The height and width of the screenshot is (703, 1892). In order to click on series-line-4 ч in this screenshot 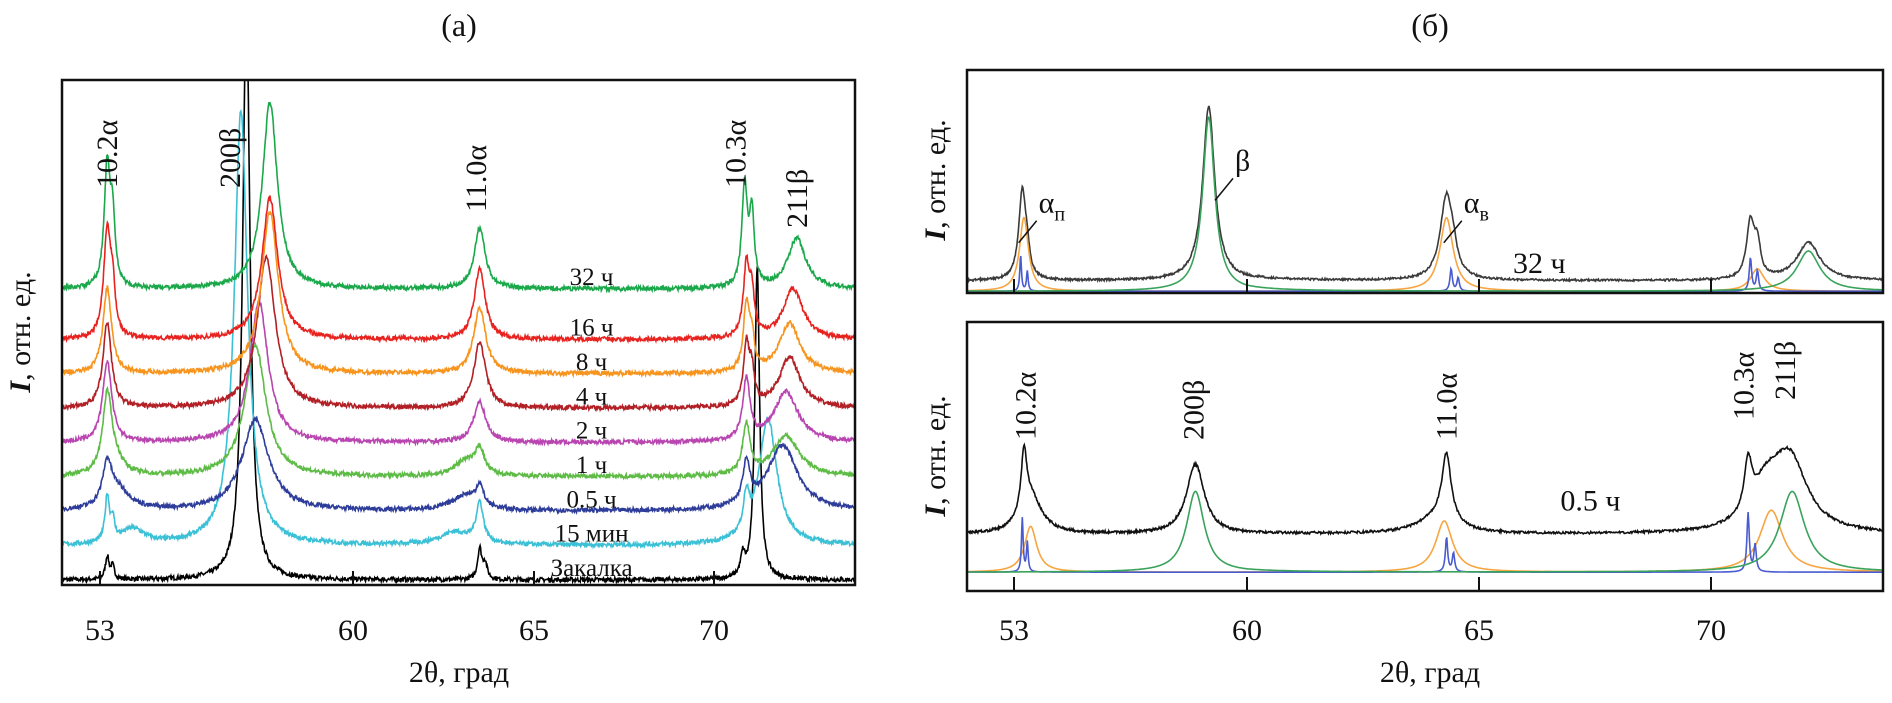, I will do `click(458, 333)`.